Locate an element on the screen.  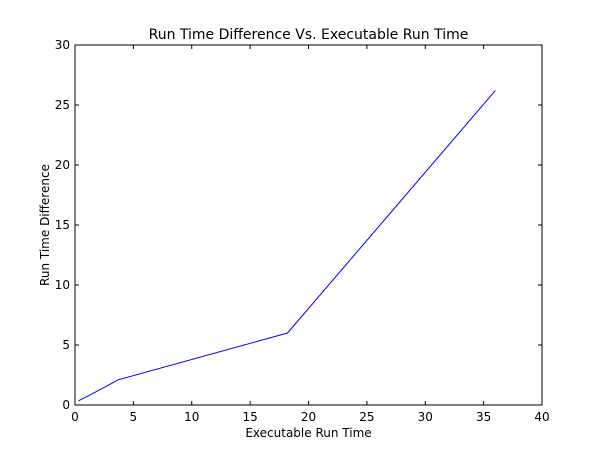
y-tick-label-2: 10 is located at coordinates (62, 285).